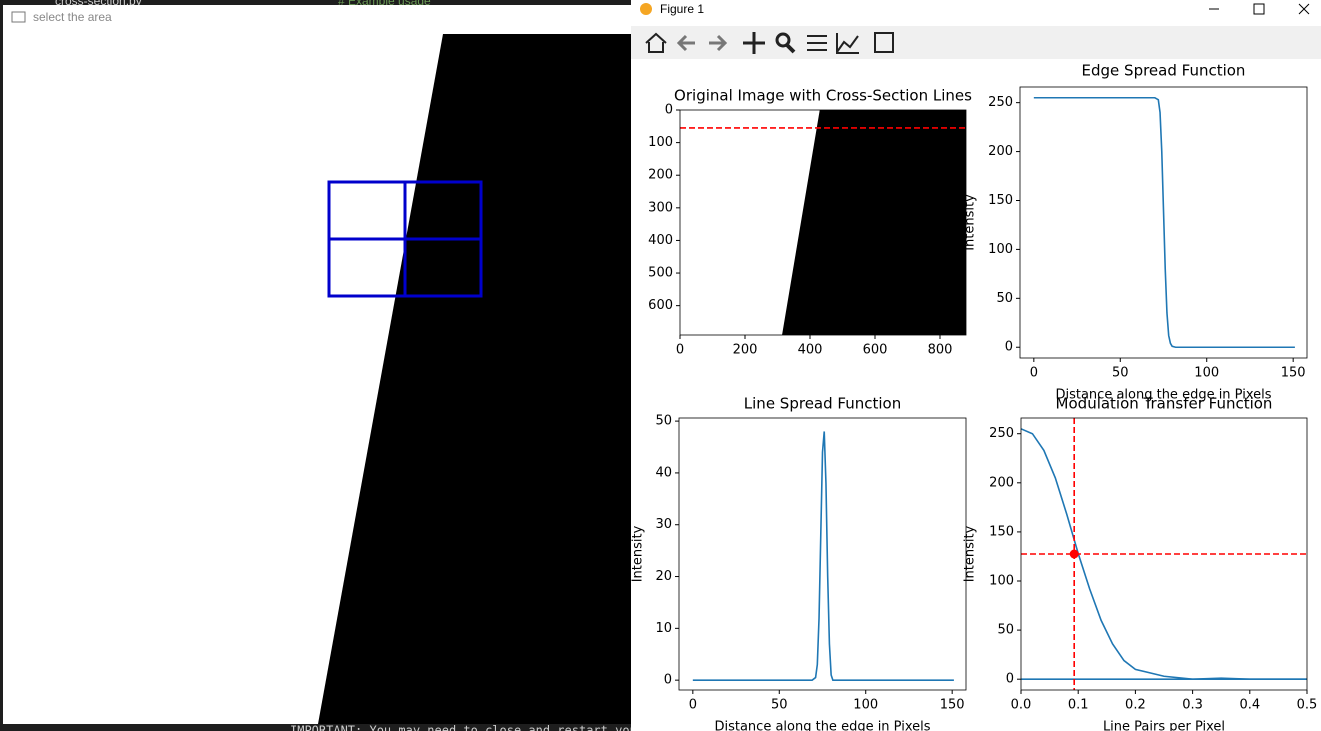 The height and width of the screenshot is (731, 1321). I want to click on code-line: cross-section.py, so click(98, 4).